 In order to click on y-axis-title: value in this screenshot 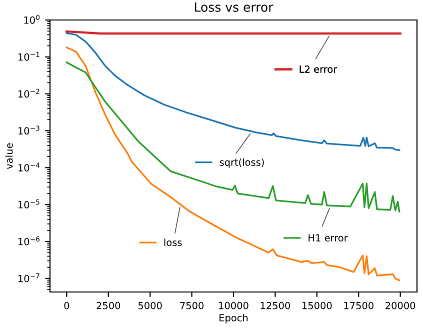, I will do `click(9, 156)`.